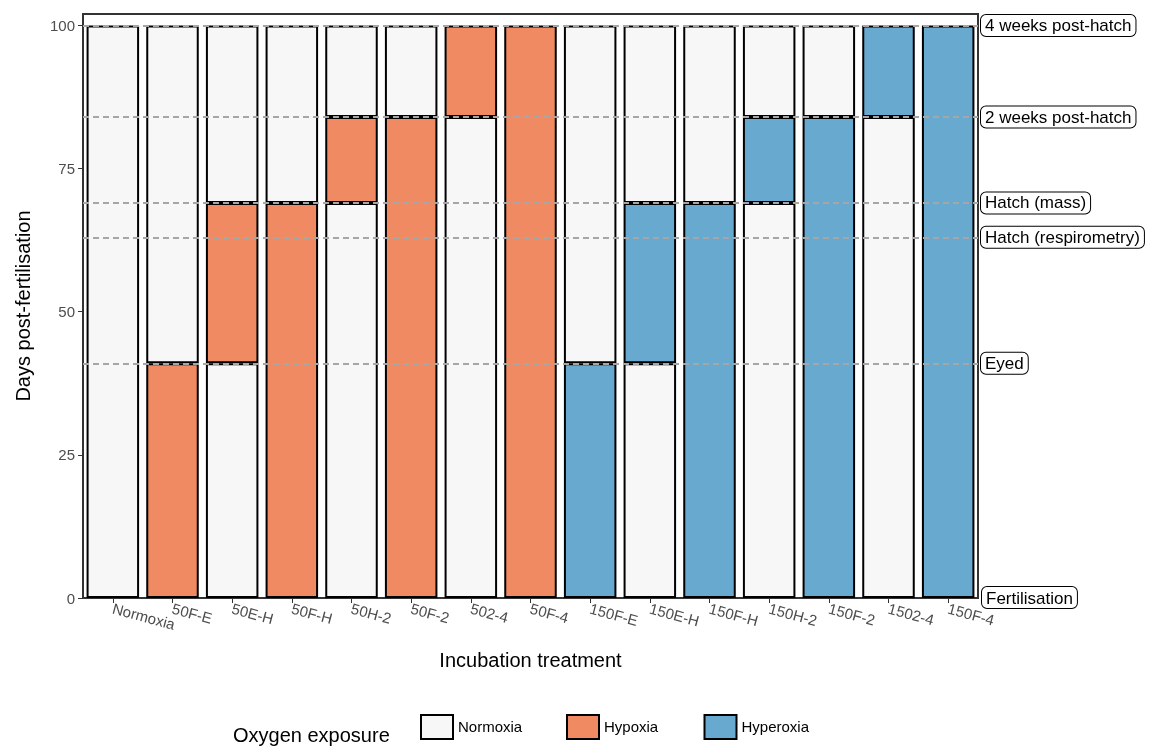 The width and height of the screenshot is (1168, 754). What do you see at coordinates (911, 614) in the screenshot?
I see `x-tick-label: 1502-4` at bounding box center [911, 614].